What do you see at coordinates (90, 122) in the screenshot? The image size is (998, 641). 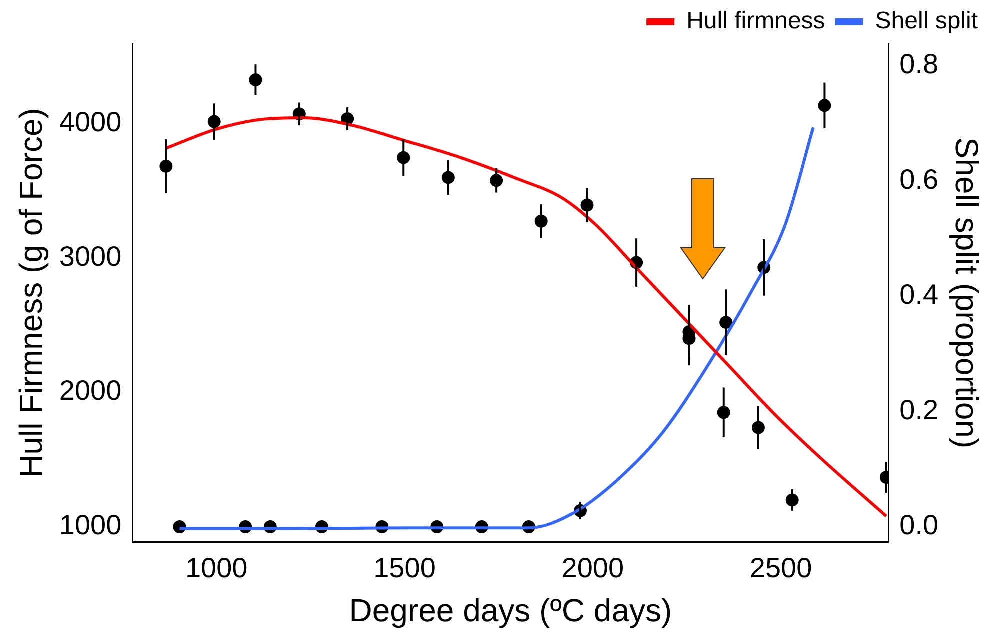 I see `y-tick-label: 4000` at bounding box center [90, 122].